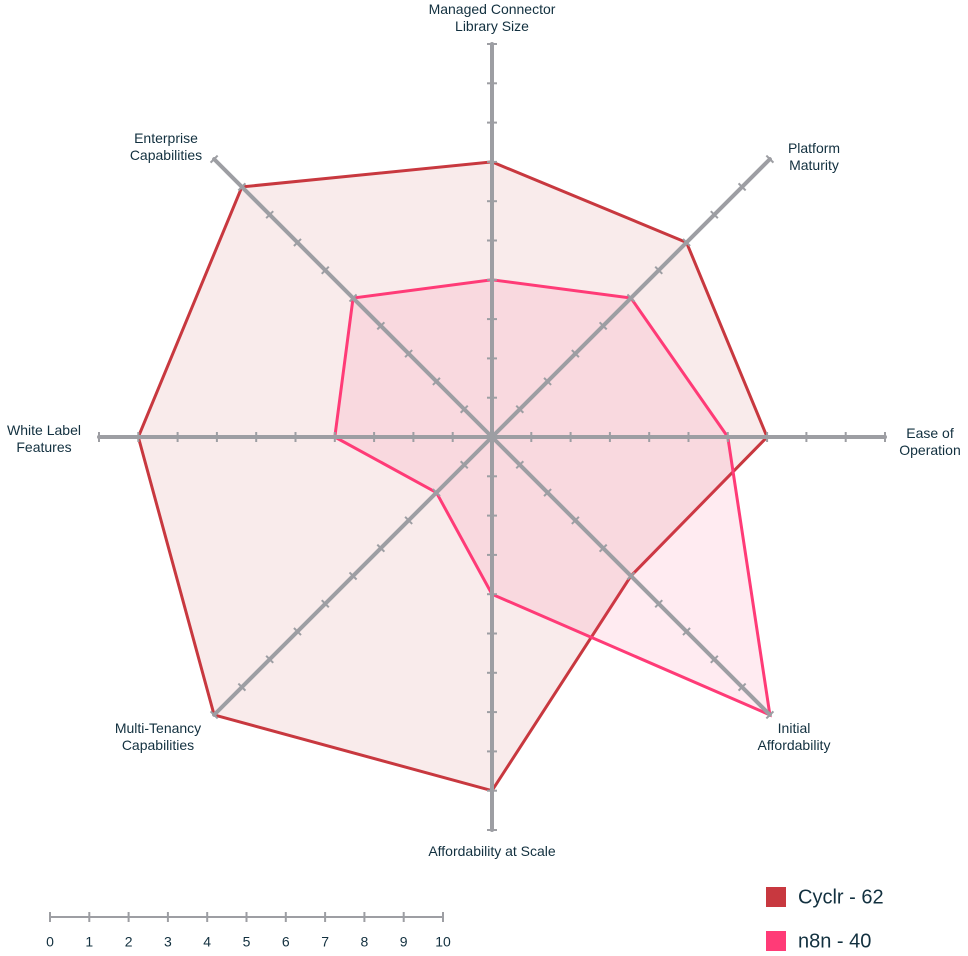 The width and height of the screenshot is (968, 956). What do you see at coordinates (166, 138) in the screenshot?
I see `axis-label-line: Enterprise` at bounding box center [166, 138].